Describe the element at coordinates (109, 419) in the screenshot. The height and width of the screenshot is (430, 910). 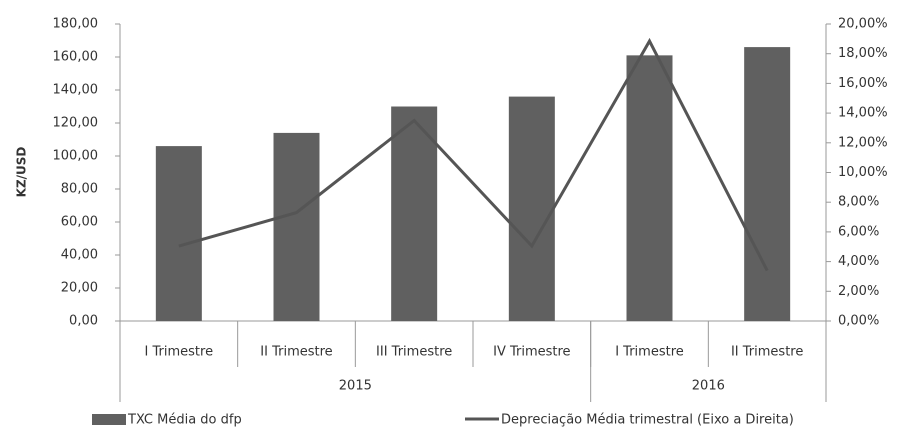
I see `legend-swatch` at that location.